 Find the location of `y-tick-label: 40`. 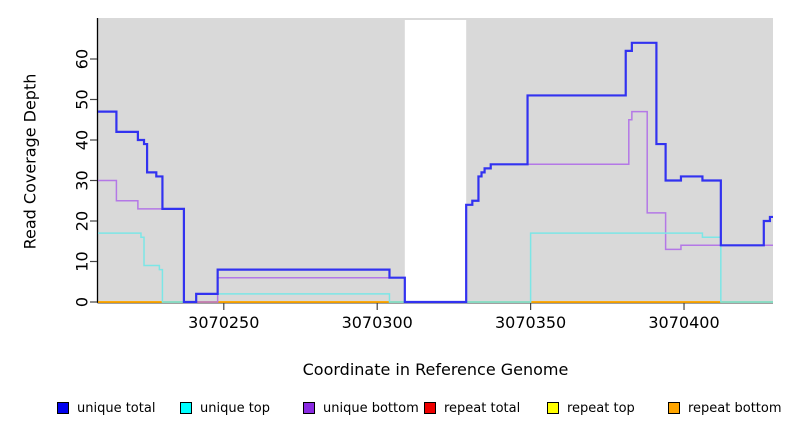

y-tick-label: 40 is located at coordinates (82, 140).